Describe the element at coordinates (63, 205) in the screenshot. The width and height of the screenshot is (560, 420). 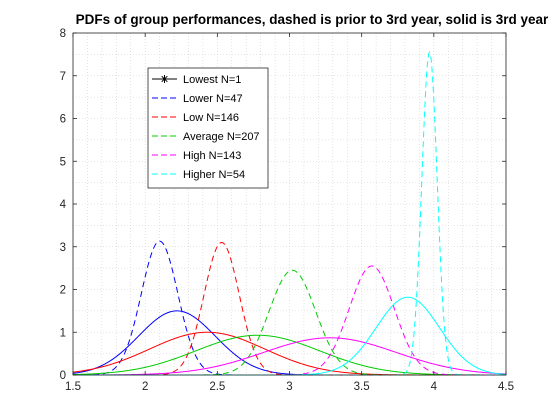
I see `y-tick-label: 4` at that location.